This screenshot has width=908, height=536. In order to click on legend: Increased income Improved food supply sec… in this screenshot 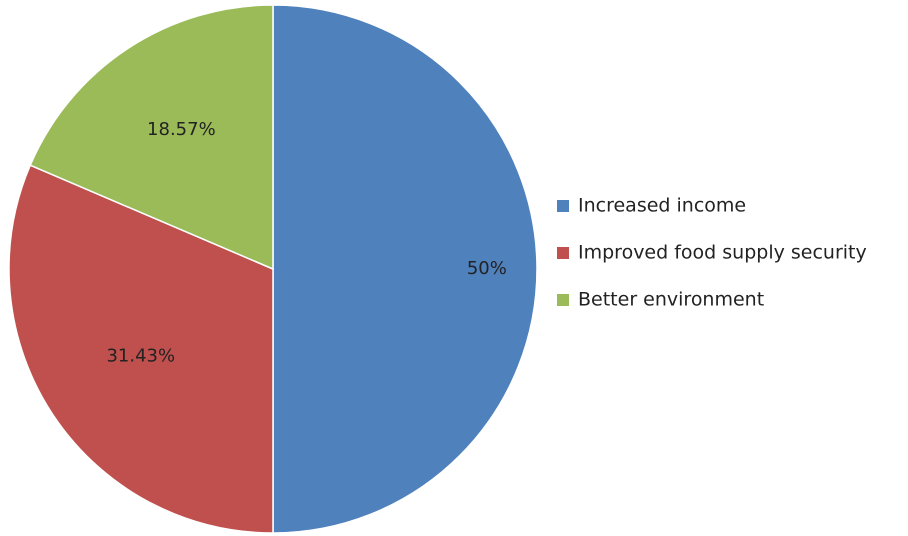, I will do `click(712, 253)`.